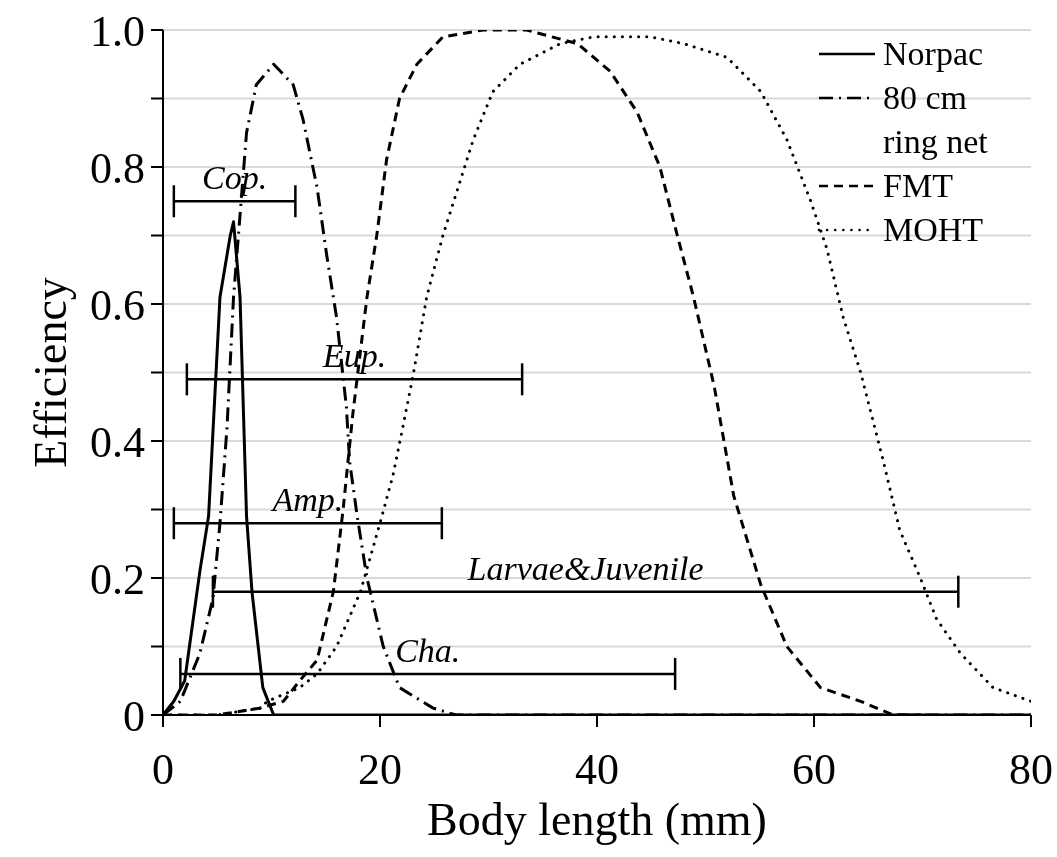 The width and height of the screenshot is (1057, 857). I want to click on x-tick-label: 40, so click(597, 770).